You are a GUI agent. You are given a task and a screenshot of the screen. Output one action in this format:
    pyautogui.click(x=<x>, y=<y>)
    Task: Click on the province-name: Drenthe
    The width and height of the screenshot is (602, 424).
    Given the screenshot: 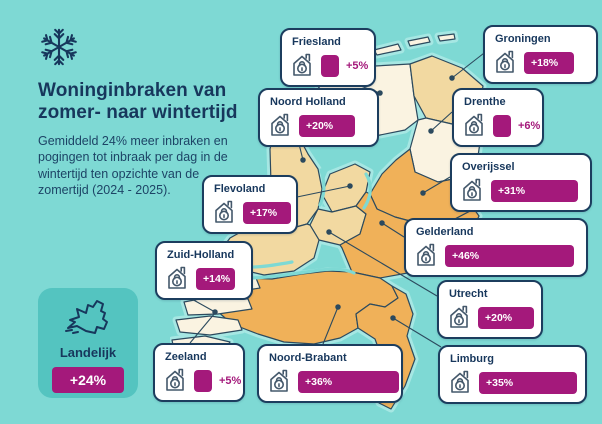 What is the action you would take?
    pyautogui.click(x=485, y=102)
    